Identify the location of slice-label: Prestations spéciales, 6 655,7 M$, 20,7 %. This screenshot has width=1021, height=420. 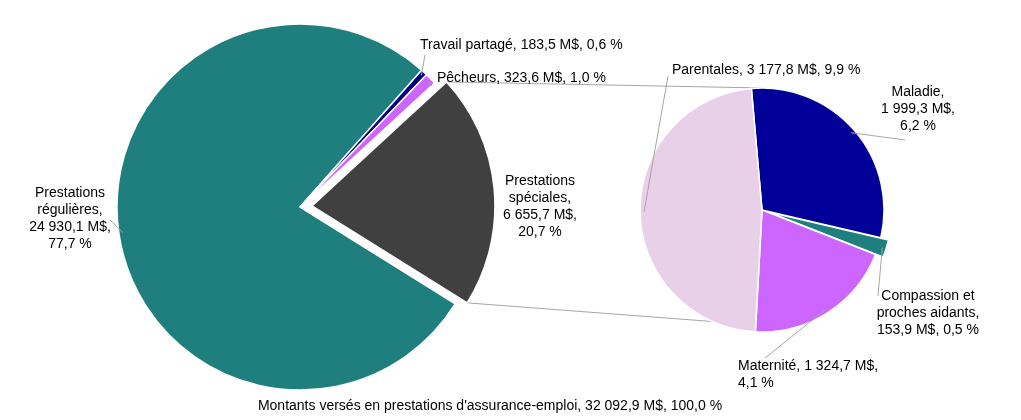
(540, 205).